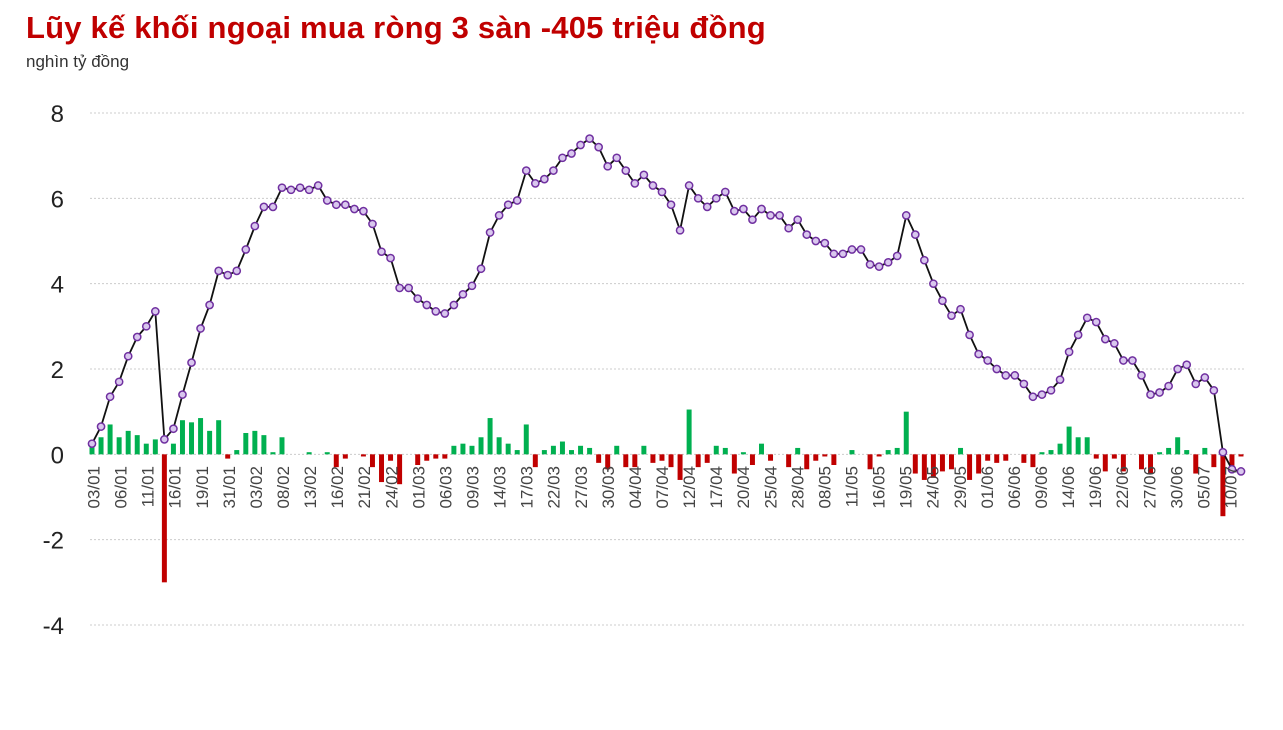  Describe the element at coordinates (57, 285) in the screenshot. I see `y-tick-label: 4` at that location.